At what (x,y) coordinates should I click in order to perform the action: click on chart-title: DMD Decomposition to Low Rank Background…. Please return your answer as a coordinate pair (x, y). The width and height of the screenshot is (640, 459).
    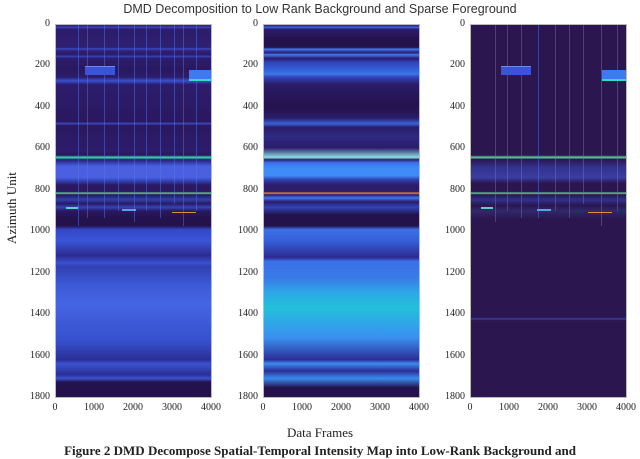
    Looking at the image, I should click on (320, 9).